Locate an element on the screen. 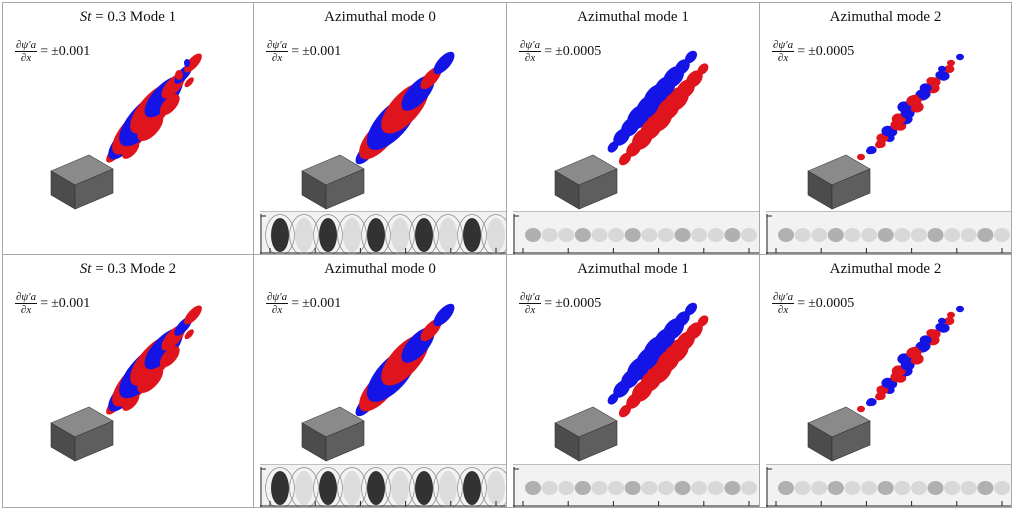 The image size is (1015, 510). contour-level-formula: ∂ψ′a ∂x = ±0.0005 is located at coordinates (560, 303).